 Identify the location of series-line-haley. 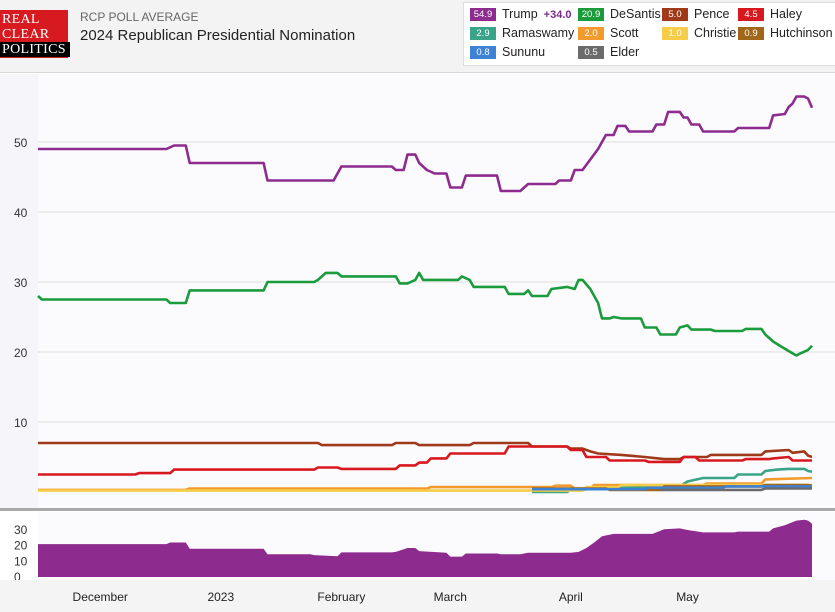
(425, 460).